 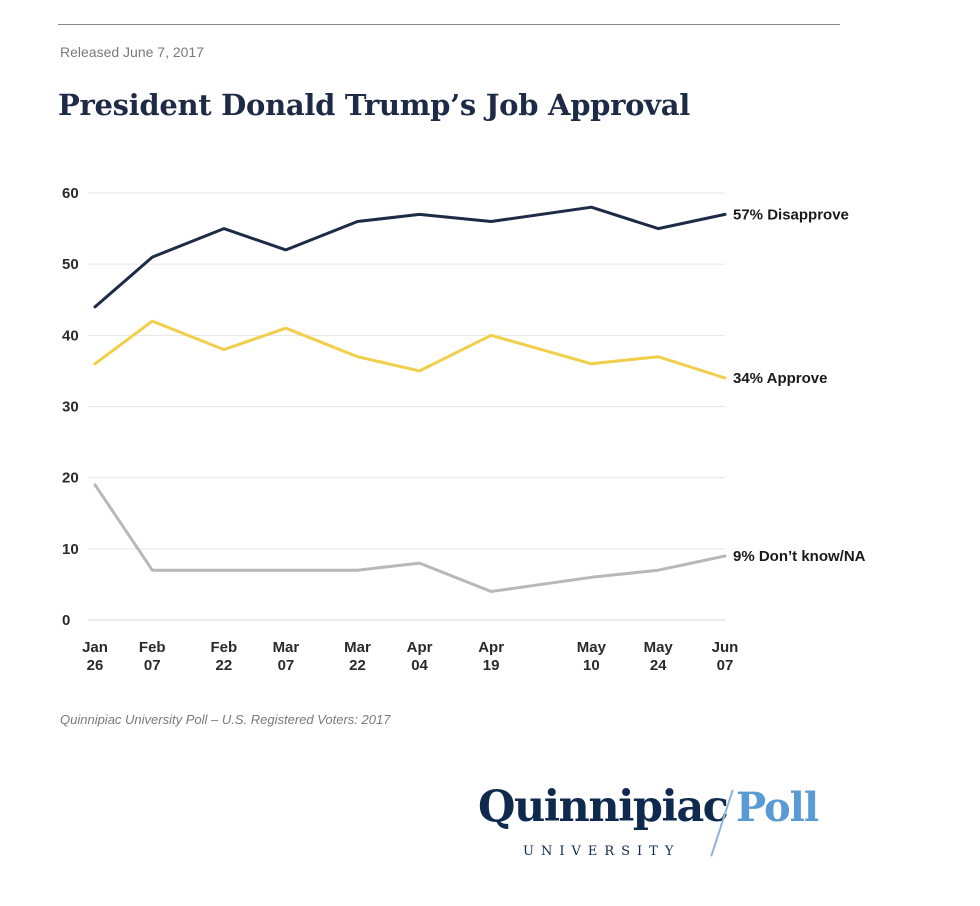 What do you see at coordinates (286, 656) in the screenshot?
I see `x-tick-label: Mar 07` at bounding box center [286, 656].